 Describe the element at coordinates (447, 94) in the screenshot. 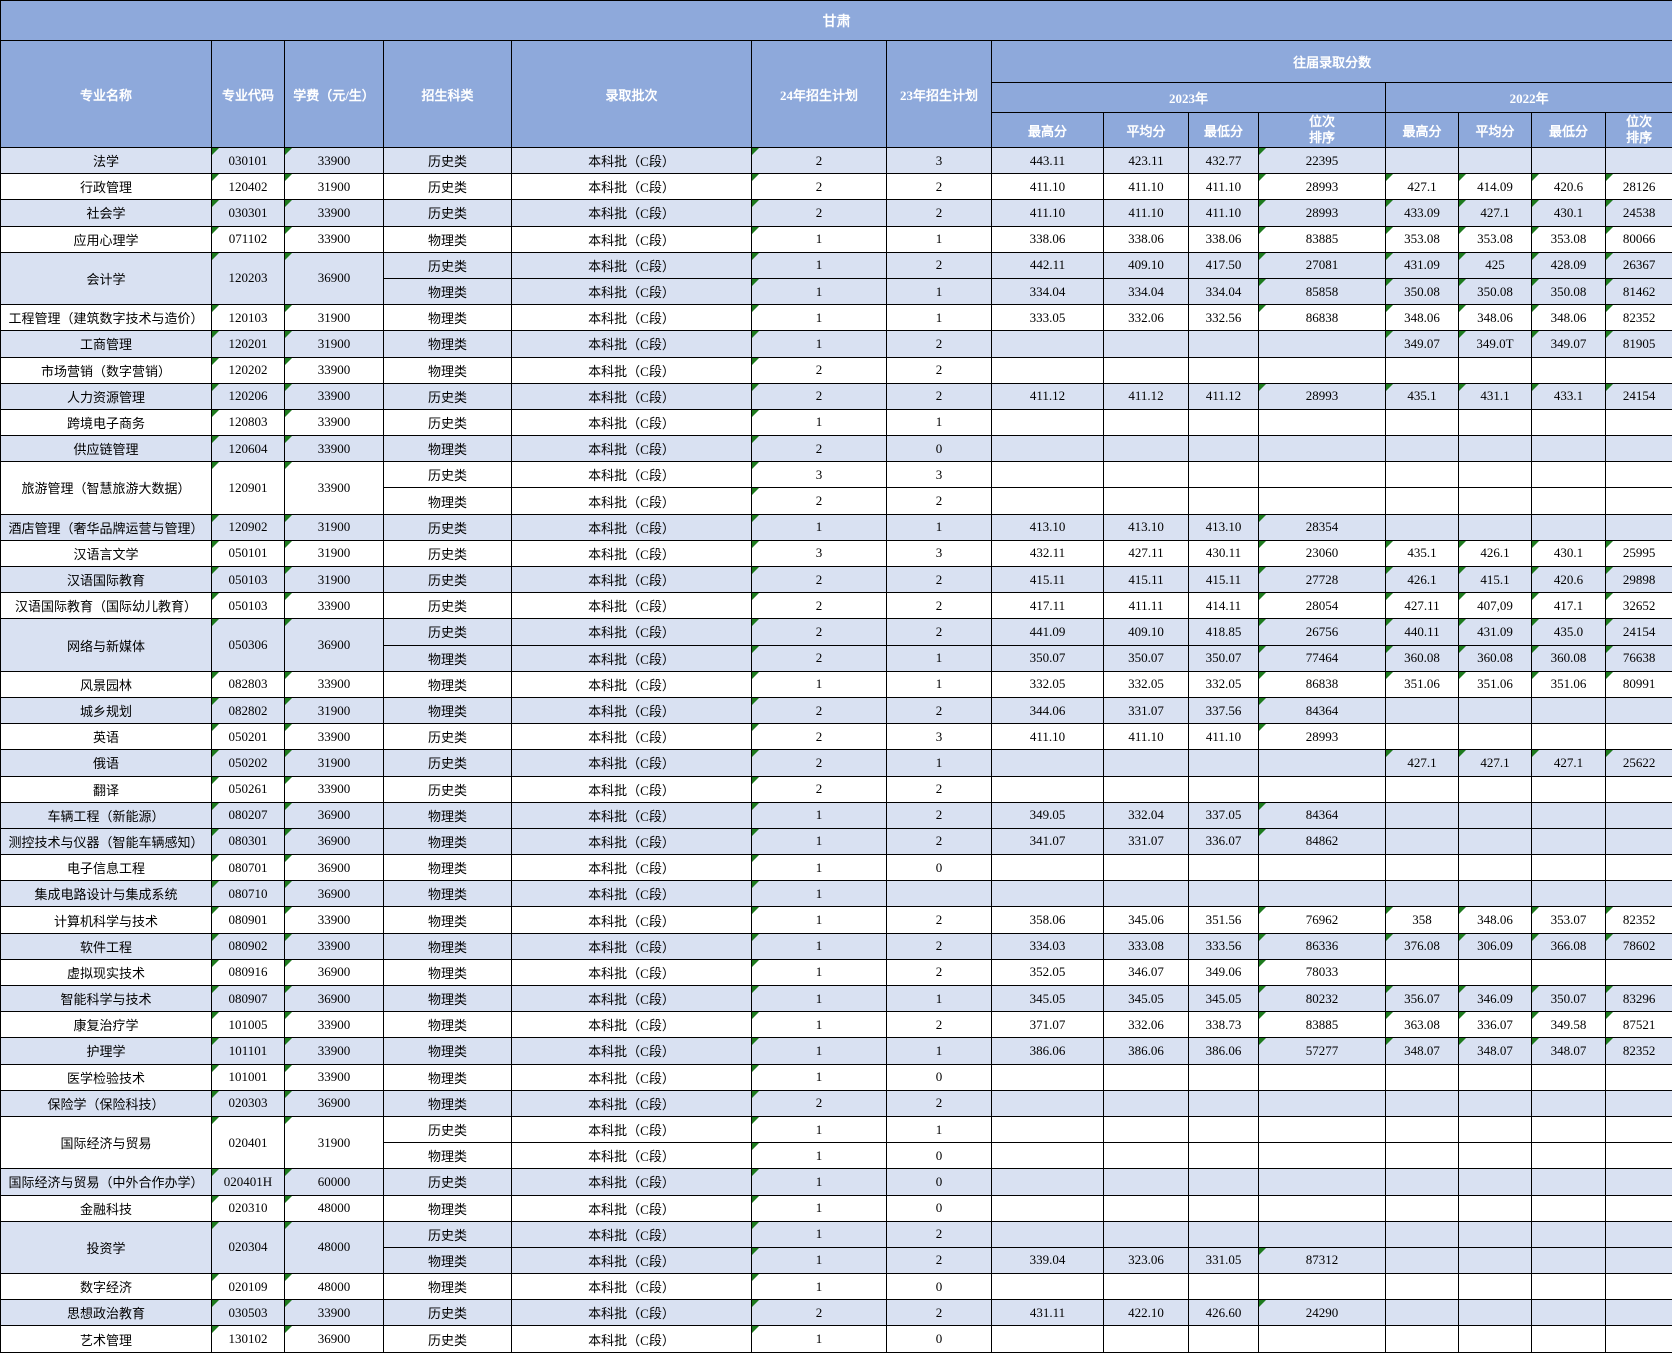

I see `header-category: 招生科类` at that location.